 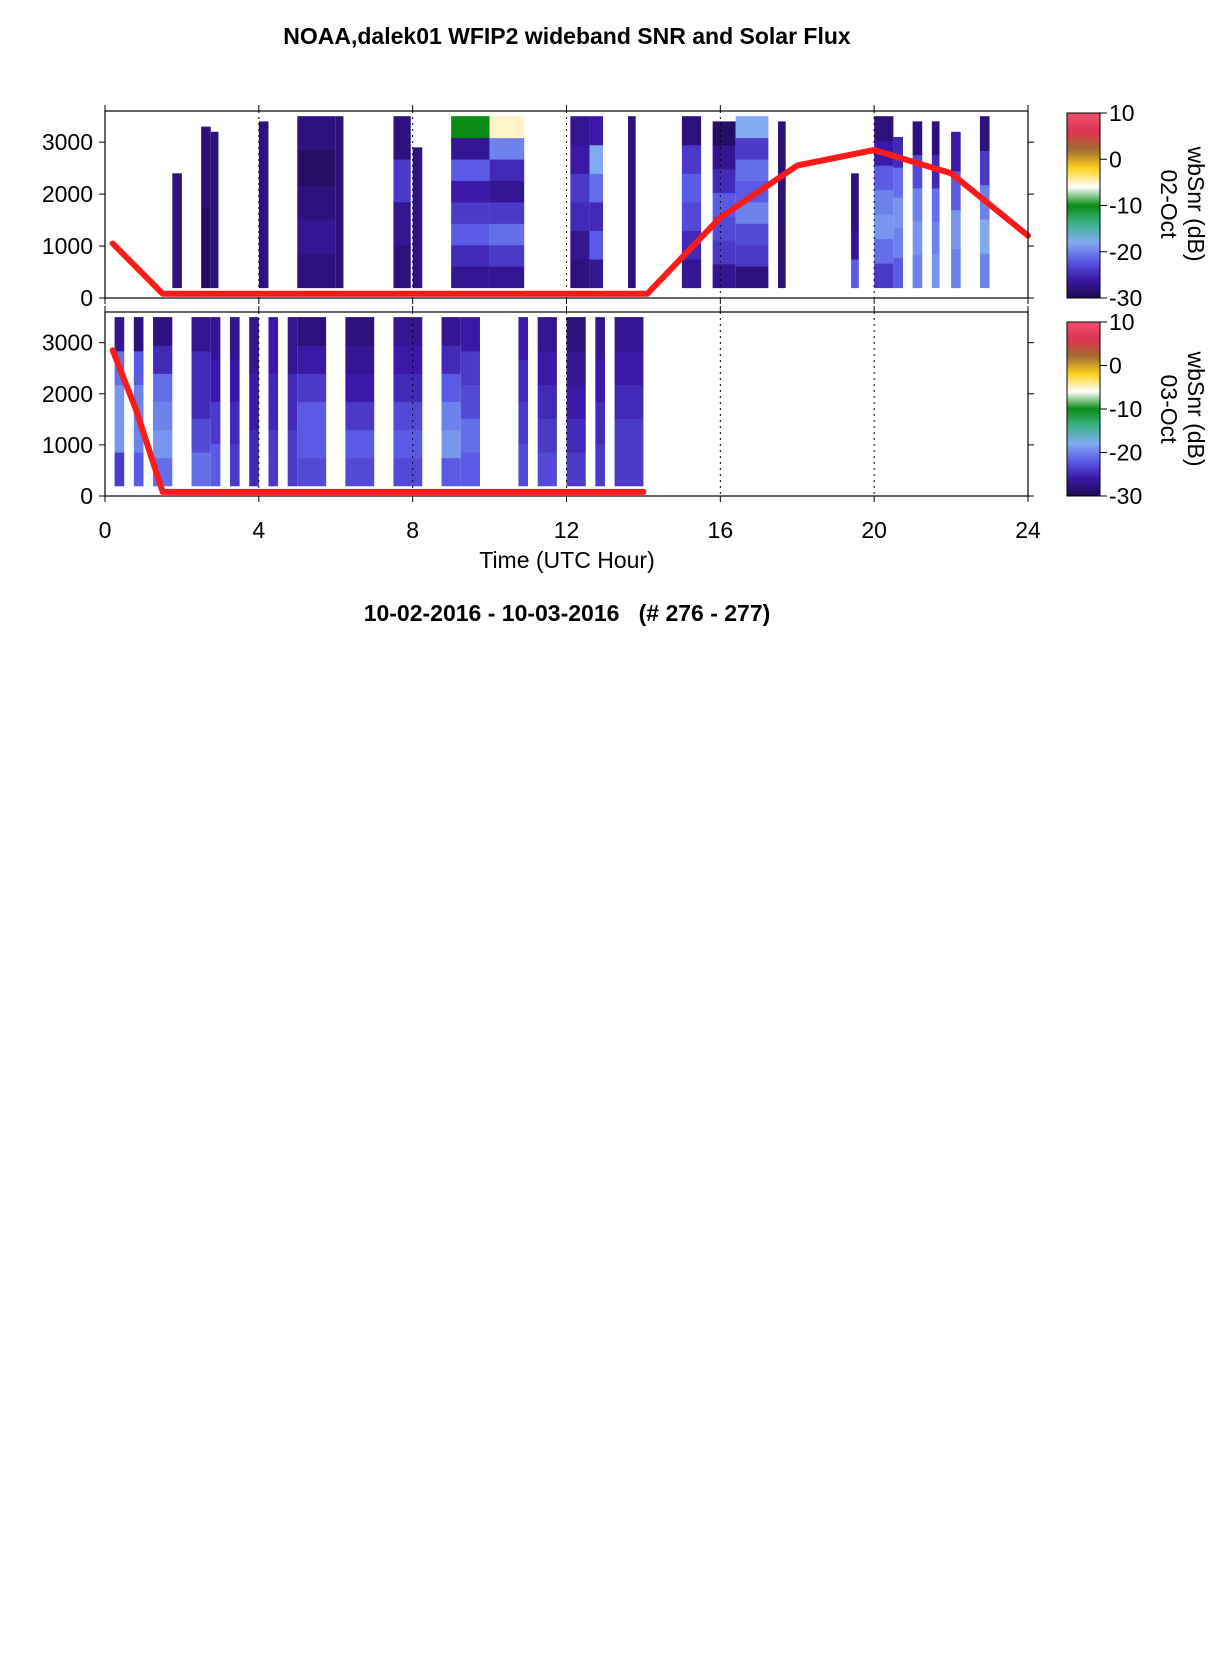 I want to click on colorbar-ticks: 10 0 -10 -20 -30, so click(x=1121, y=409).